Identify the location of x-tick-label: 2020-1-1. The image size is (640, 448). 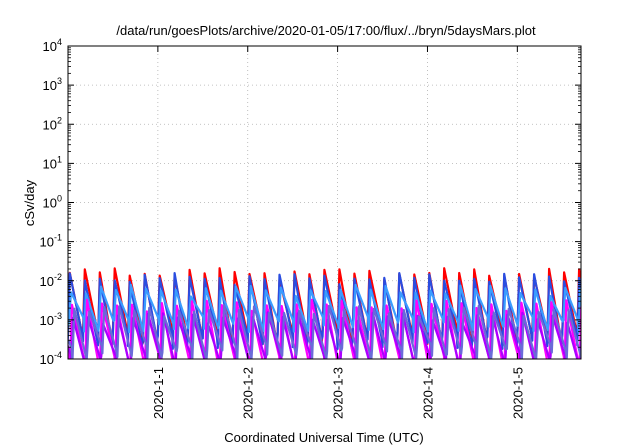
(158, 393).